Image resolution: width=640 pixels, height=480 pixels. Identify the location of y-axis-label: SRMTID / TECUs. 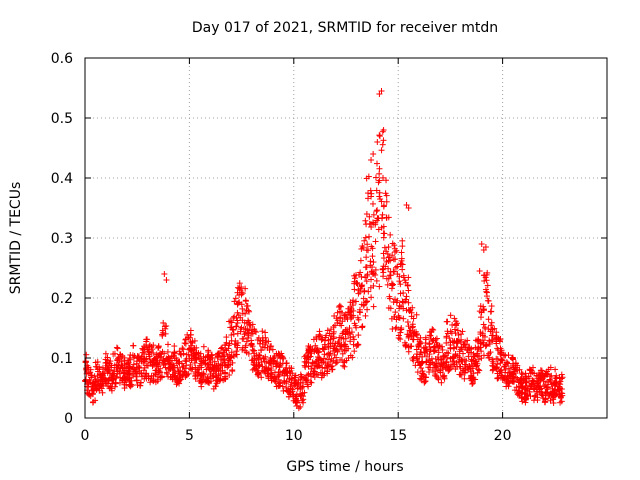
(16, 238).